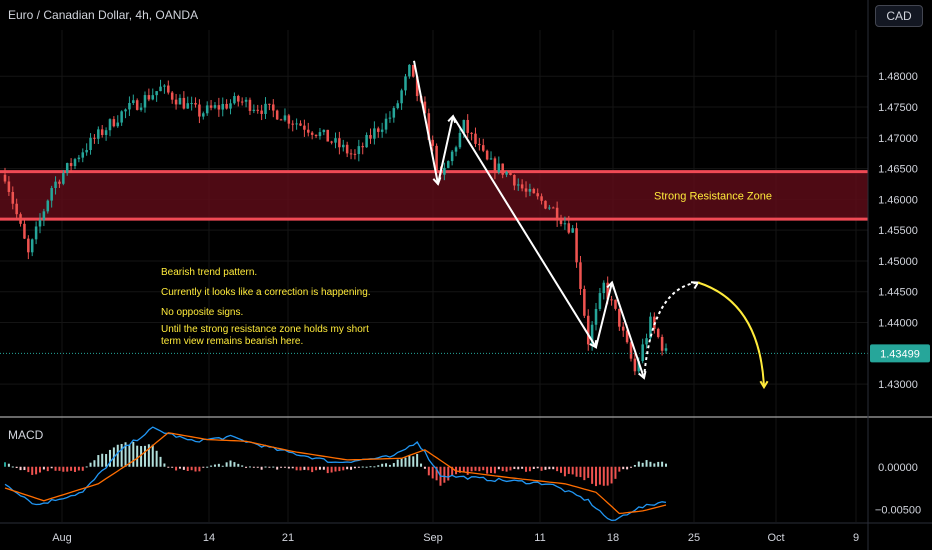 This screenshot has height=550, width=932. What do you see at coordinates (103, 15) in the screenshot?
I see `chart-title: Euro / Canadian Dollar, 4h, OANDA` at bounding box center [103, 15].